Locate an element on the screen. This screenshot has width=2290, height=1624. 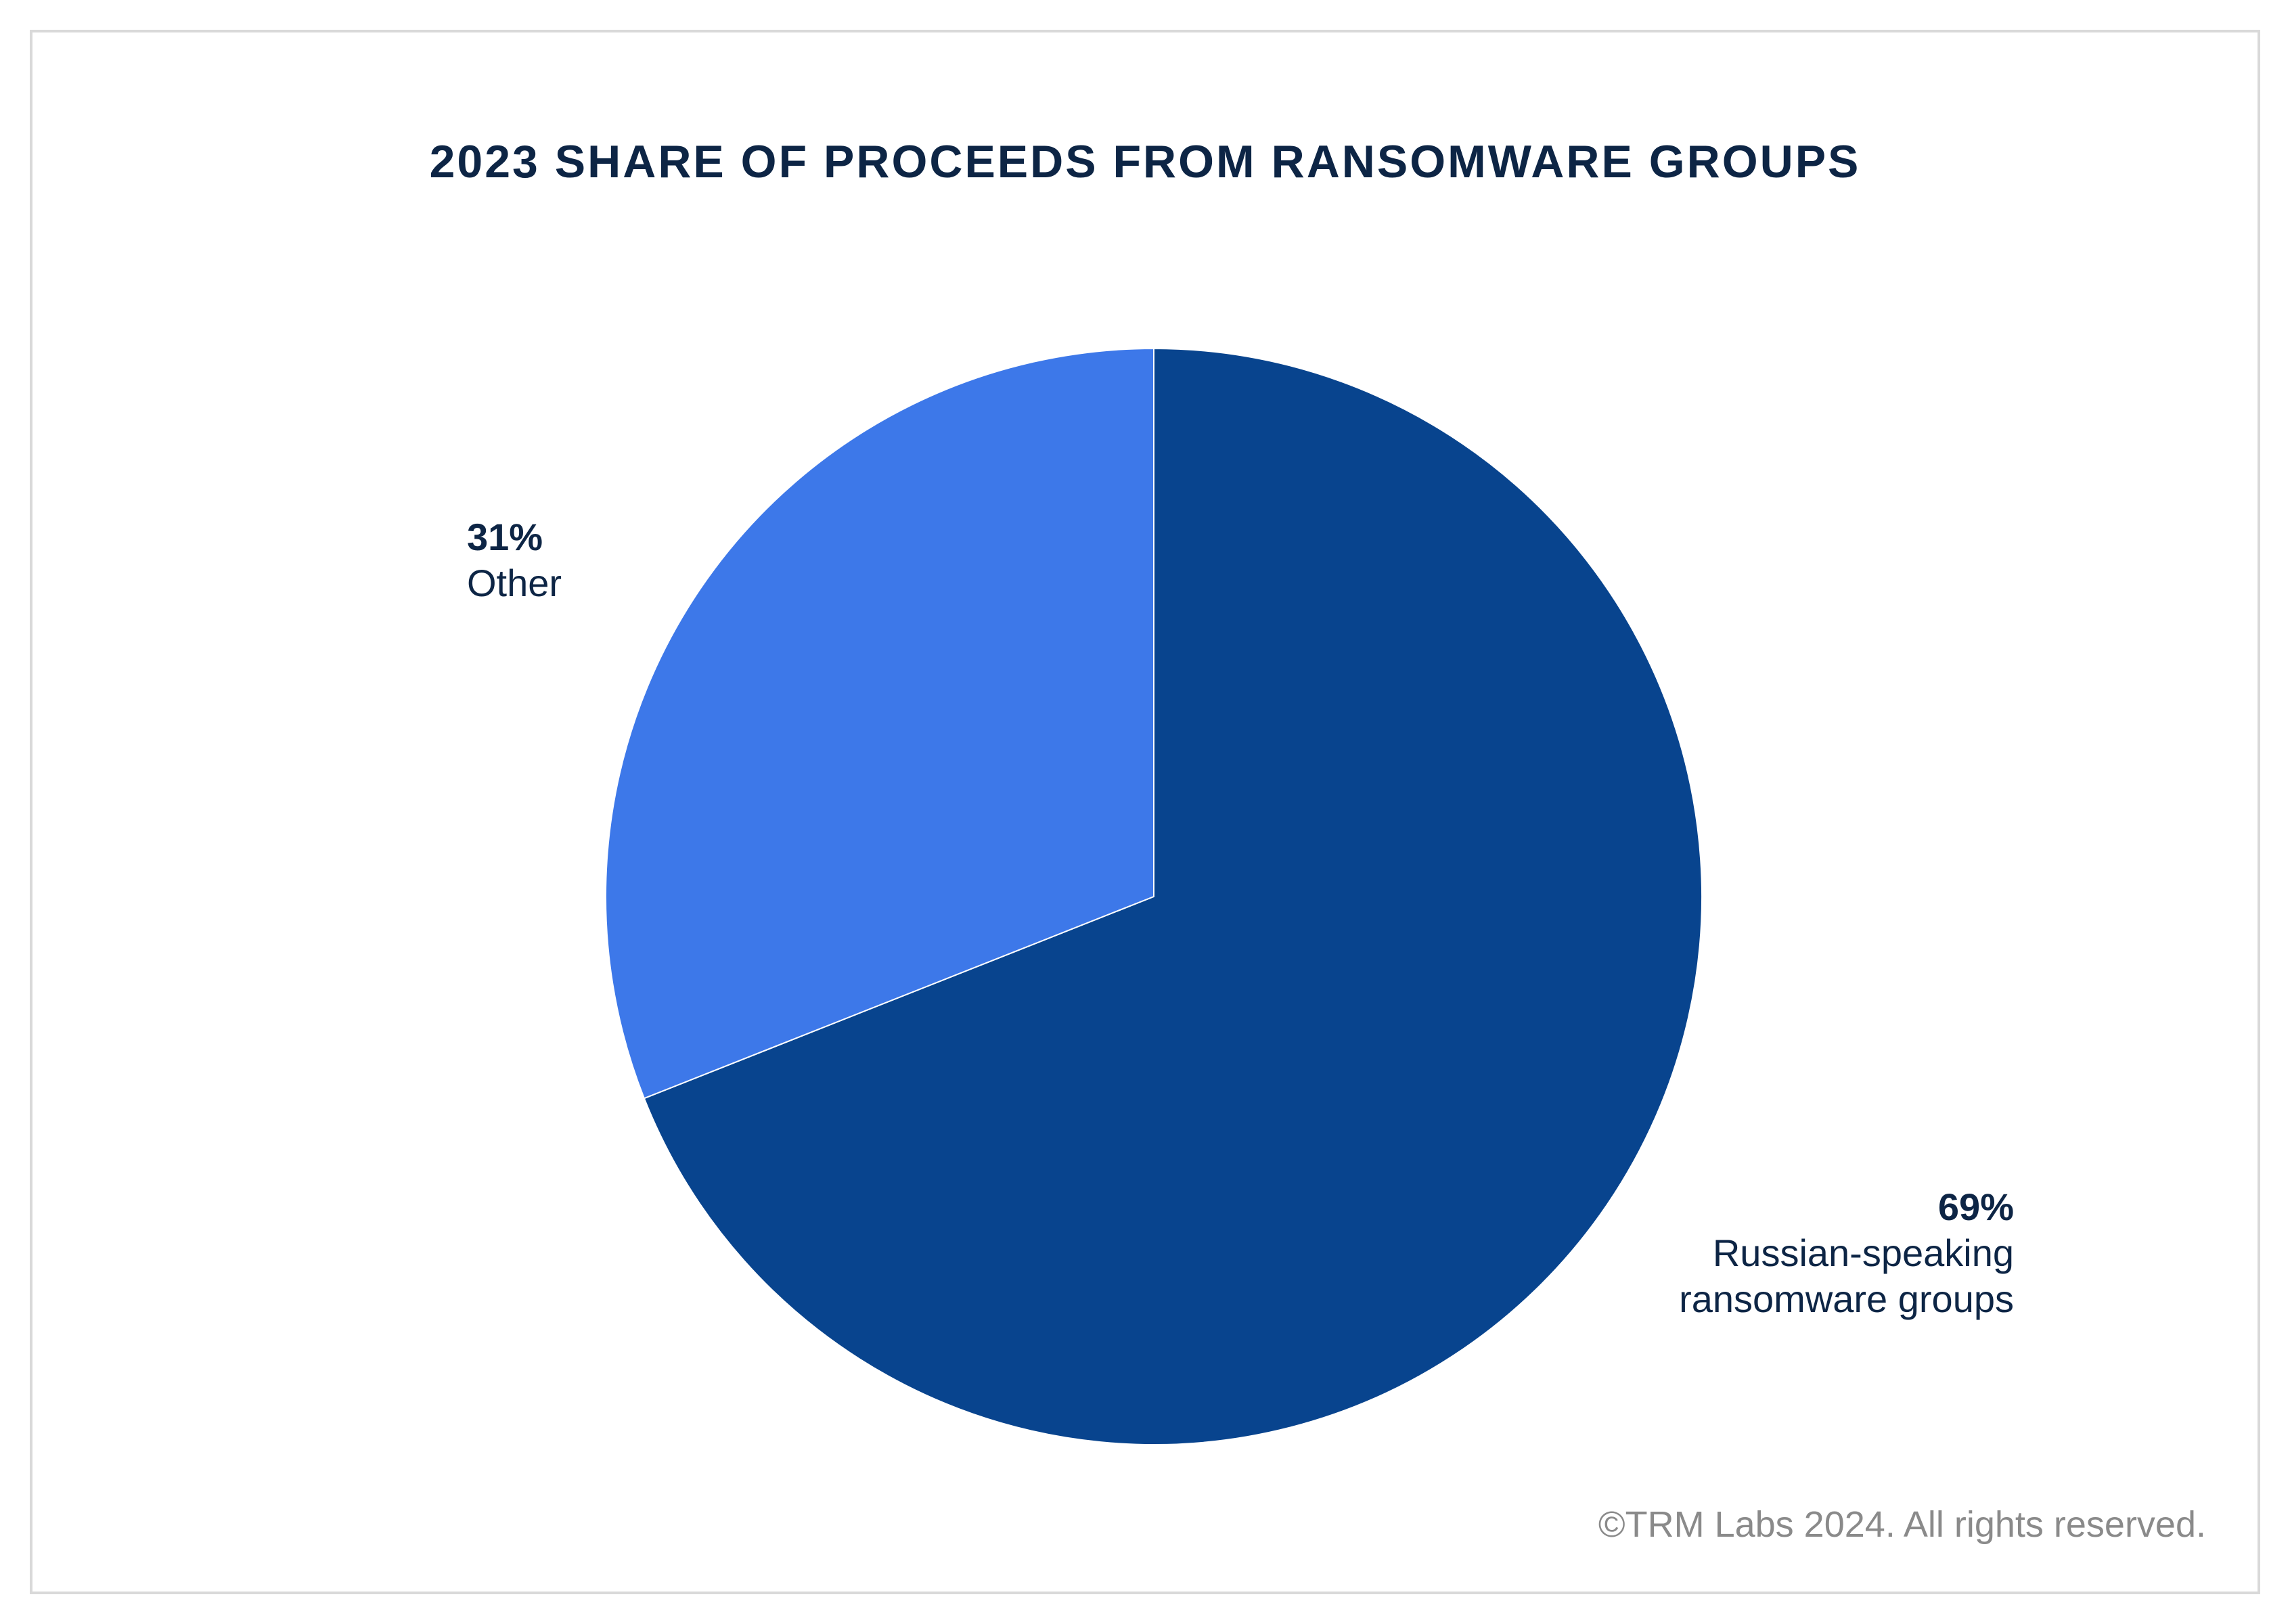
slice-label-russian: 69% Russian-speaking ransomware groups is located at coordinates (1846, 1253).